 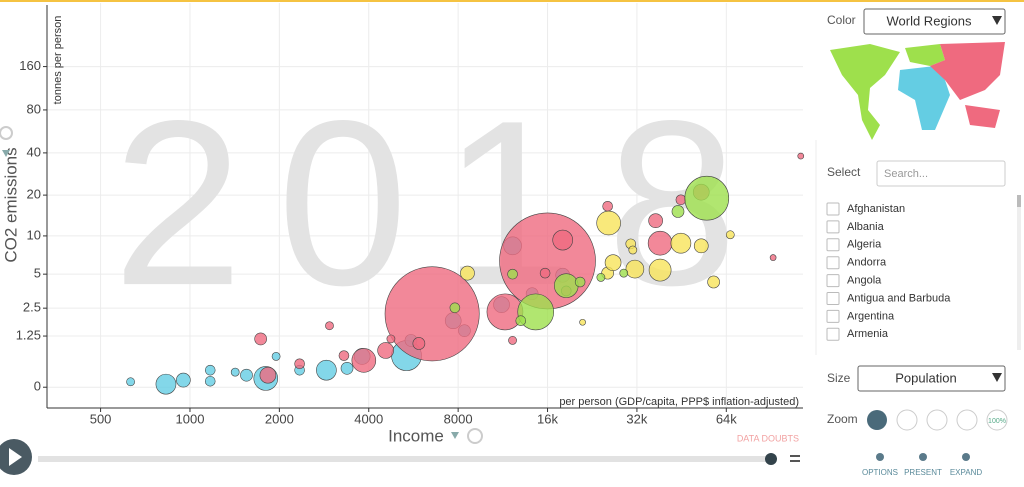 I want to click on country-name: Afghanistan, so click(x=876, y=209).